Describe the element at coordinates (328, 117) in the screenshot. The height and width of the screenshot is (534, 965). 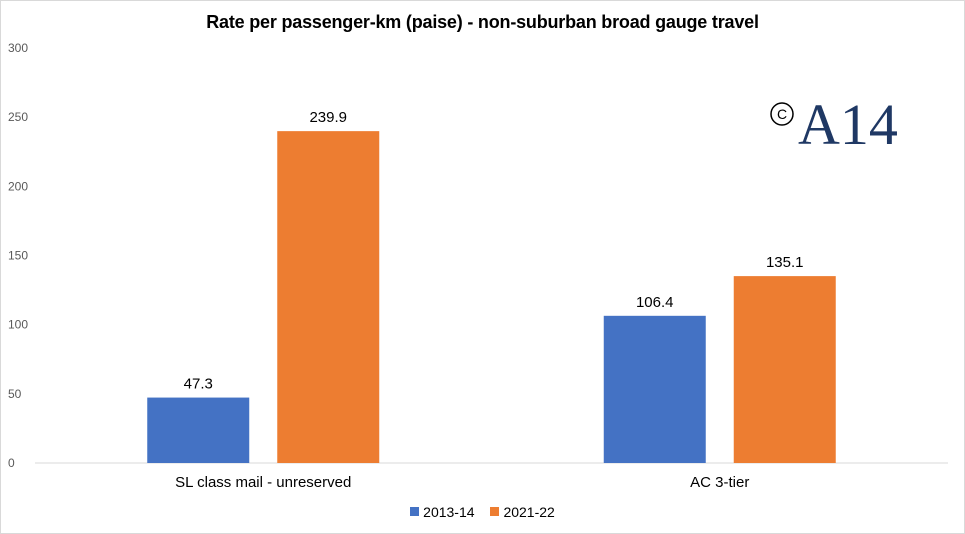
I see `data-label: 239.9` at that location.